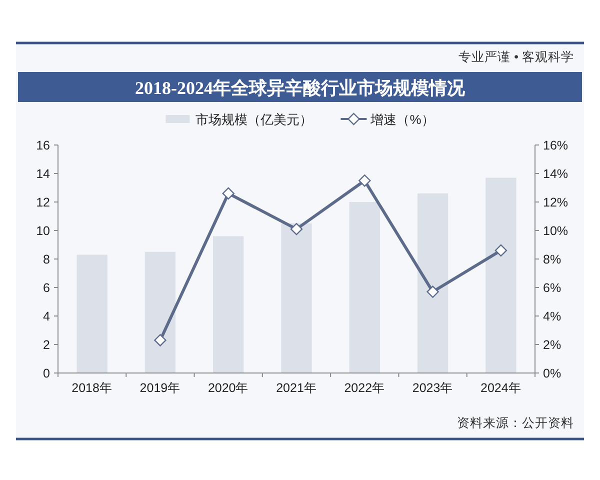  What do you see at coordinates (160, 388) in the screenshot?
I see `x-tick-label: 2019年` at bounding box center [160, 388].